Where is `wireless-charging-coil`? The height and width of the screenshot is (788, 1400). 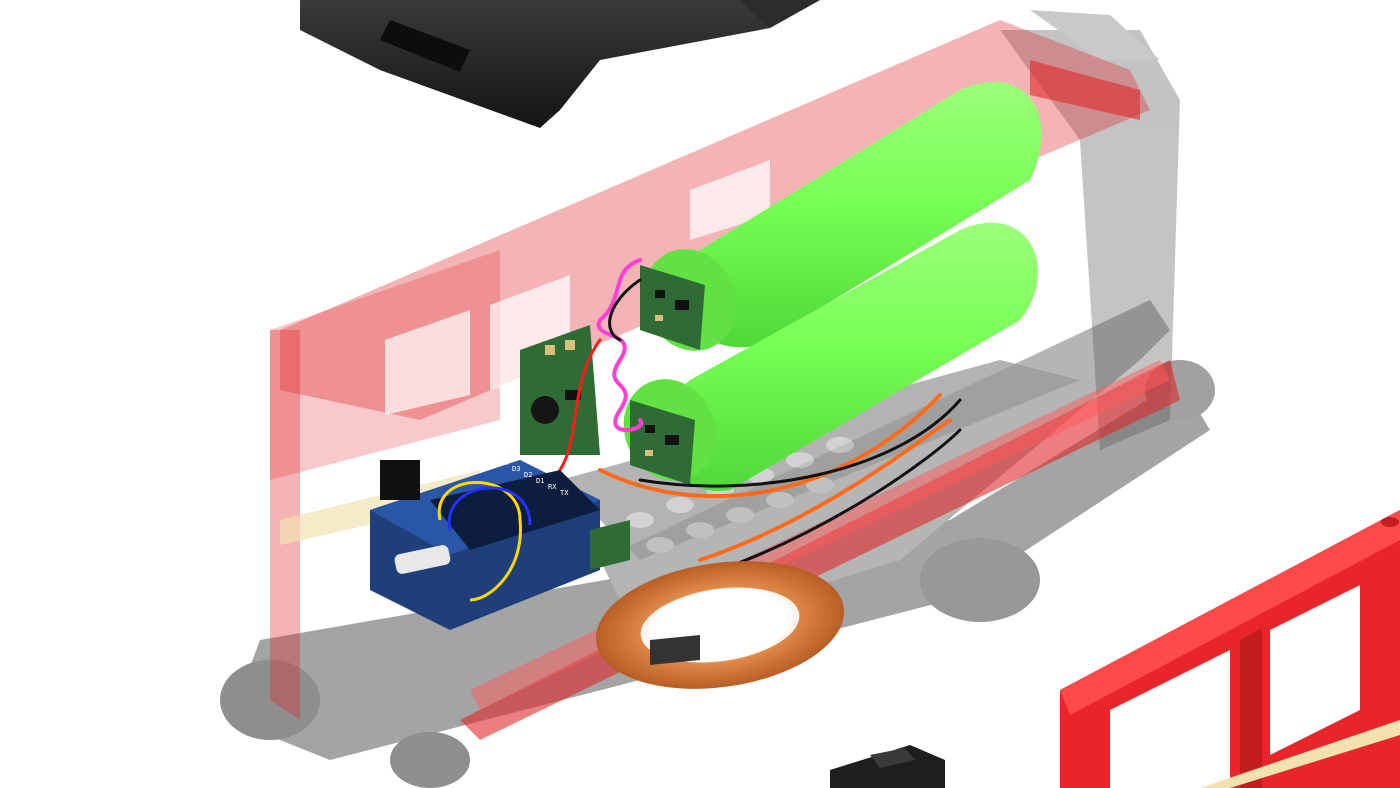 wireless-charging-coil is located at coordinates (720, 625).